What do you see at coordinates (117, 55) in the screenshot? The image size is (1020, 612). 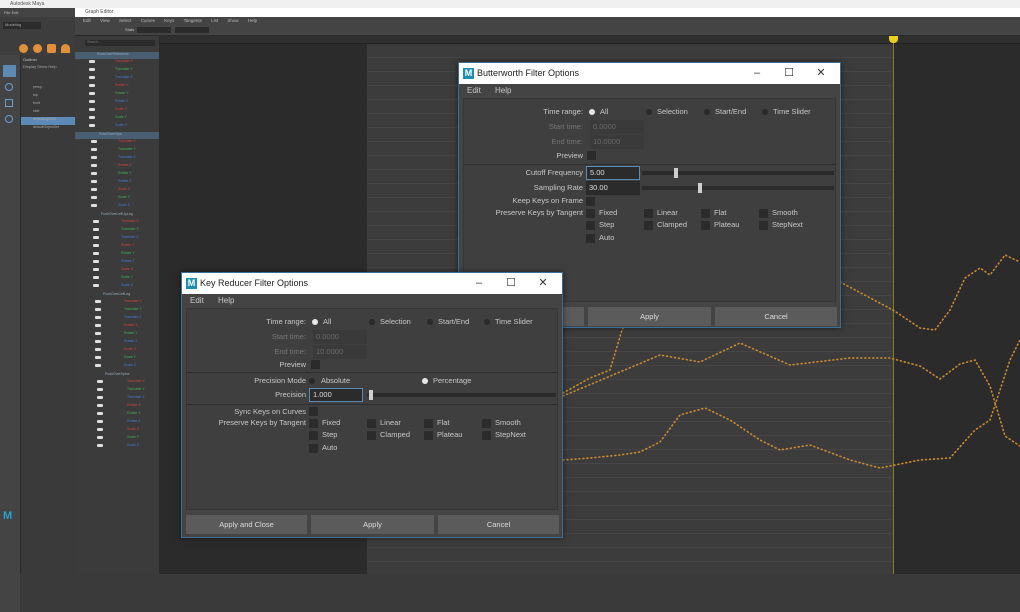 I see `node-item: PushOverReference` at bounding box center [117, 55].